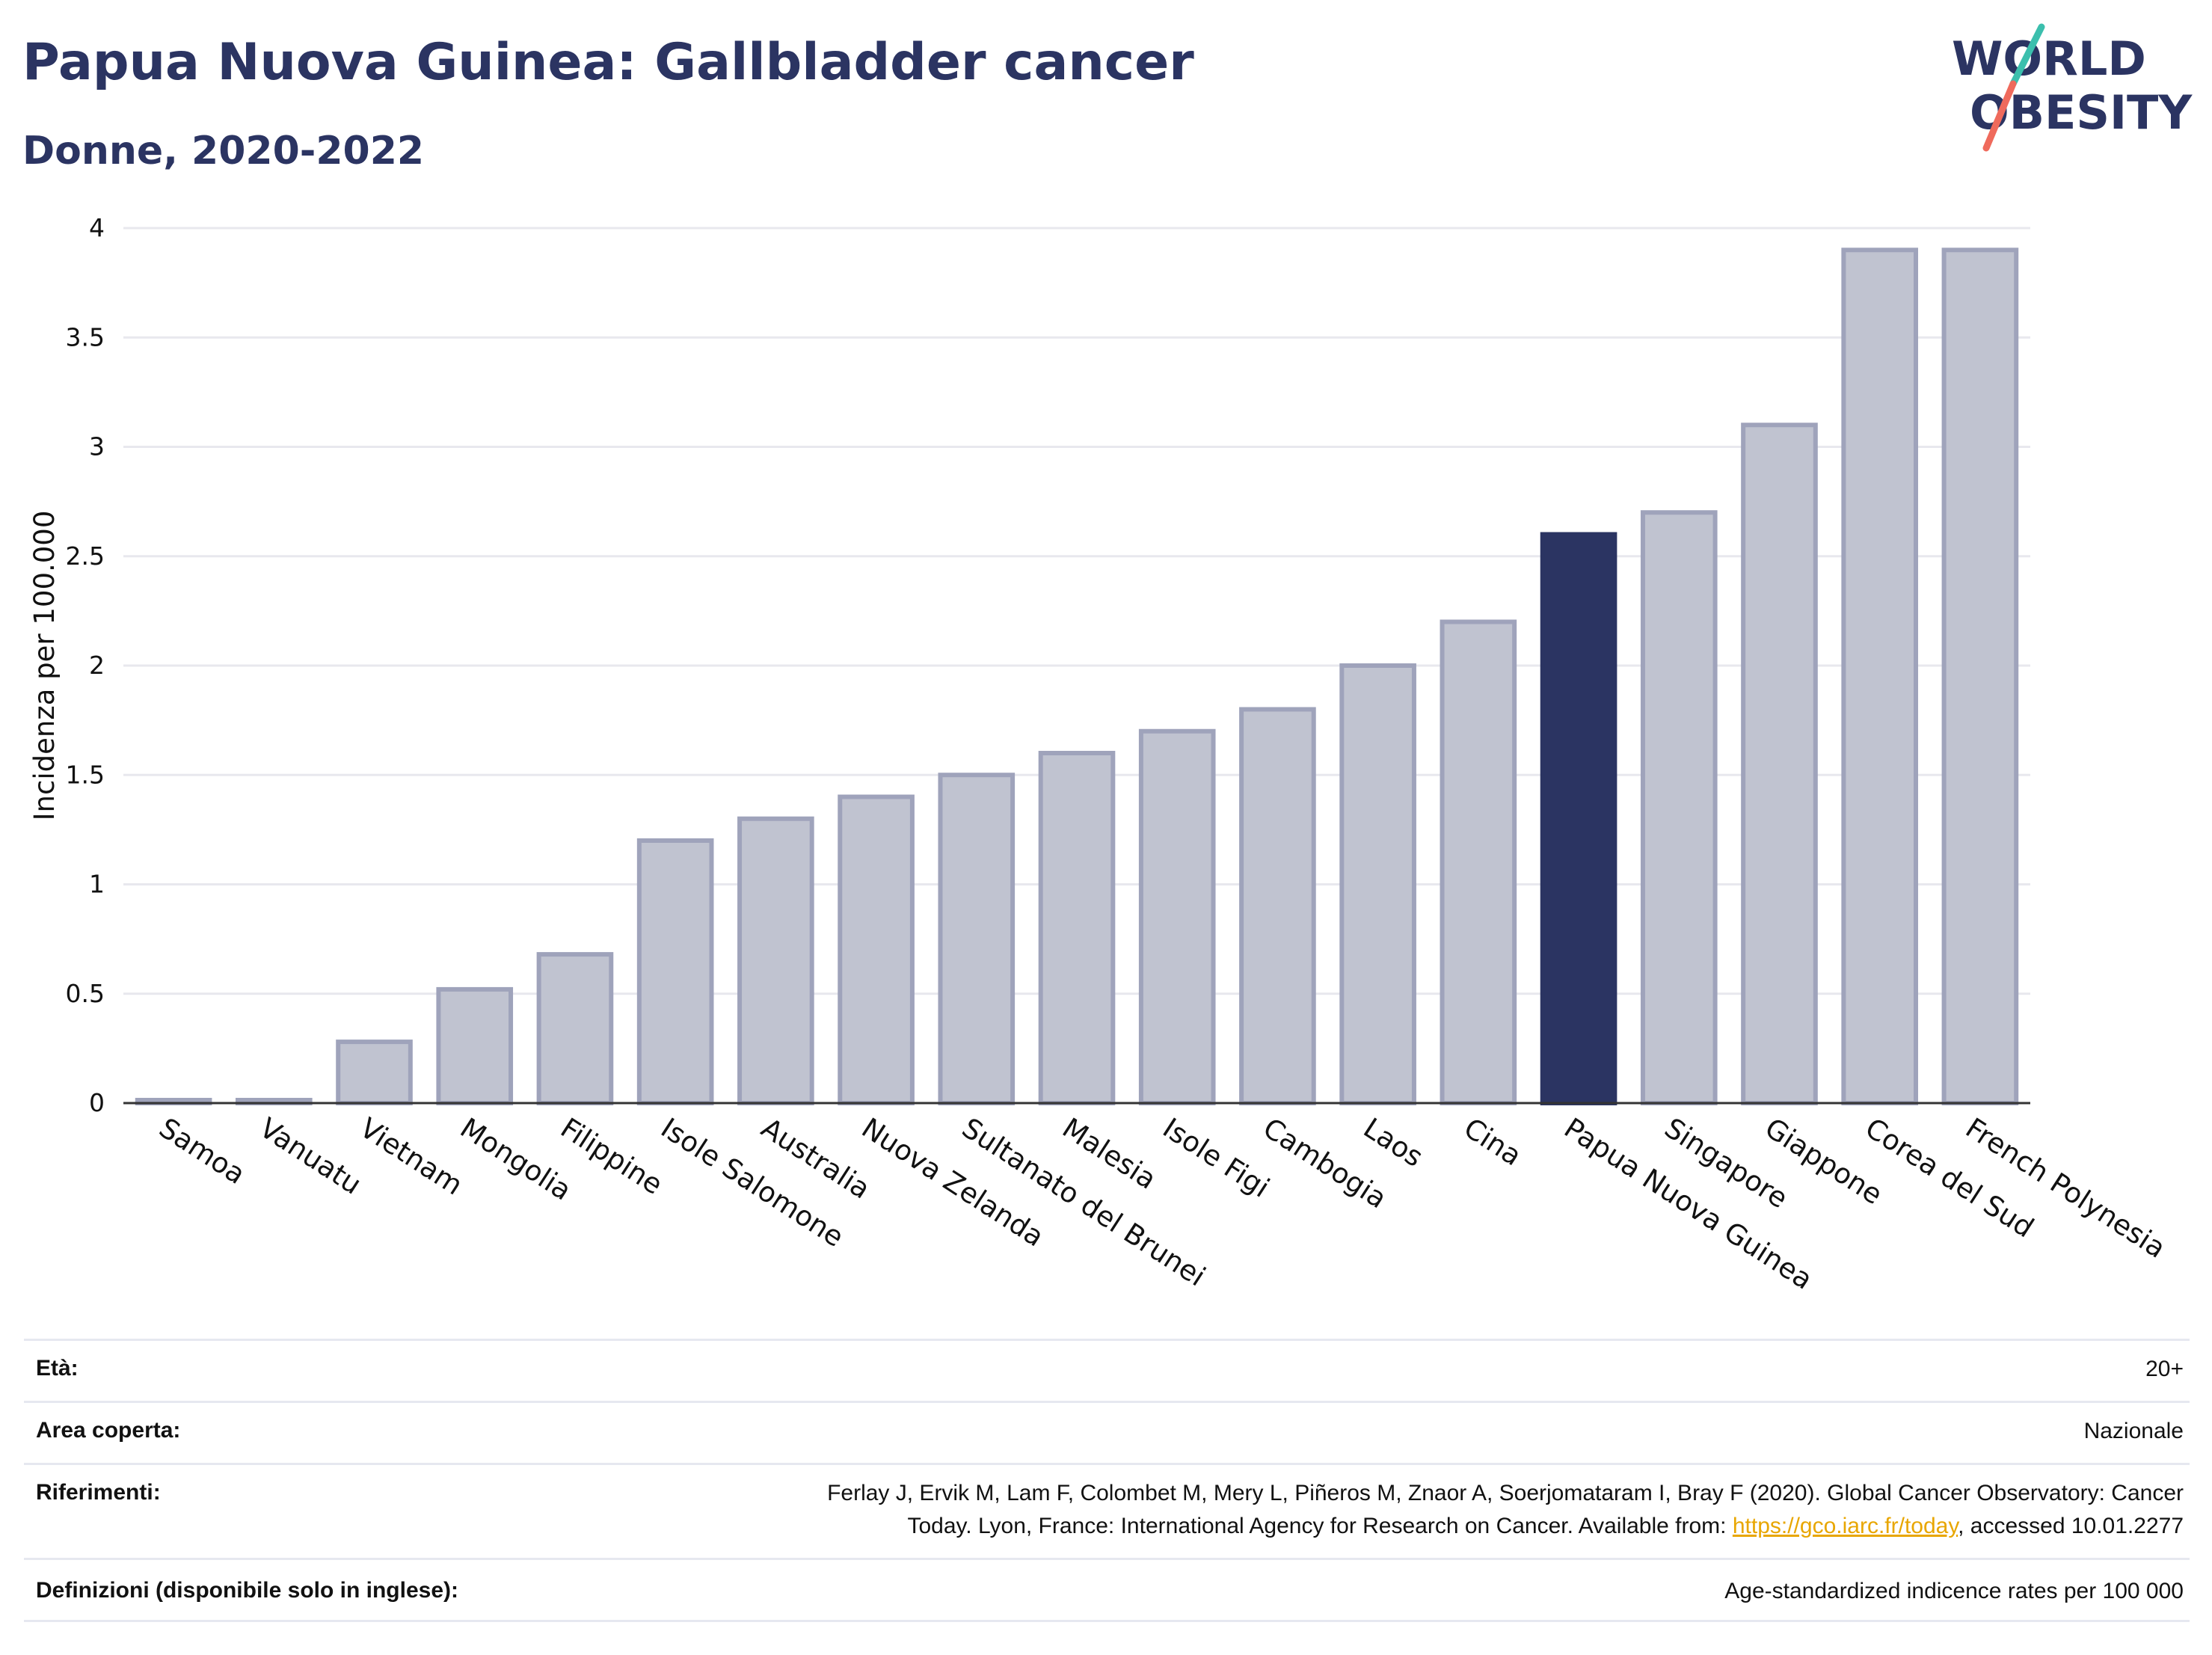  Describe the element at coordinates (44, 666) in the screenshot. I see `y-axis-title: Incidenza per 100.000` at that location.